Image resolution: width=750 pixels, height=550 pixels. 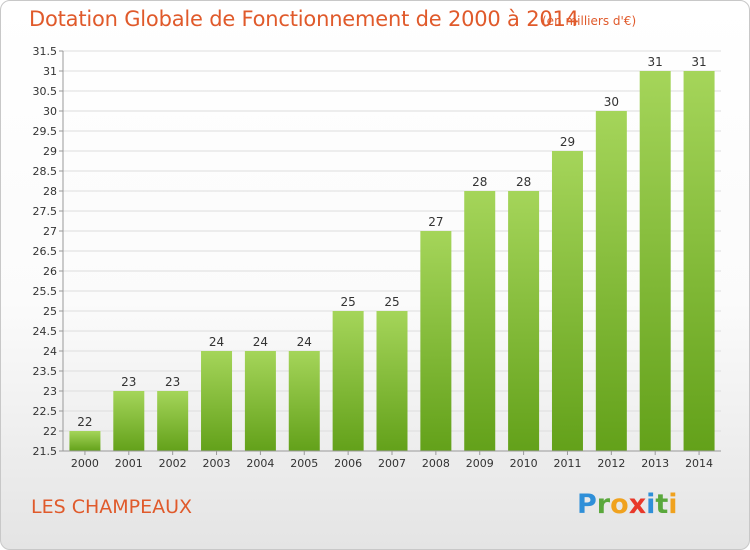 What do you see at coordinates (45, 51) in the screenshot?
I see `y-tick-label: 31.5` at bounding box center [45, 51].